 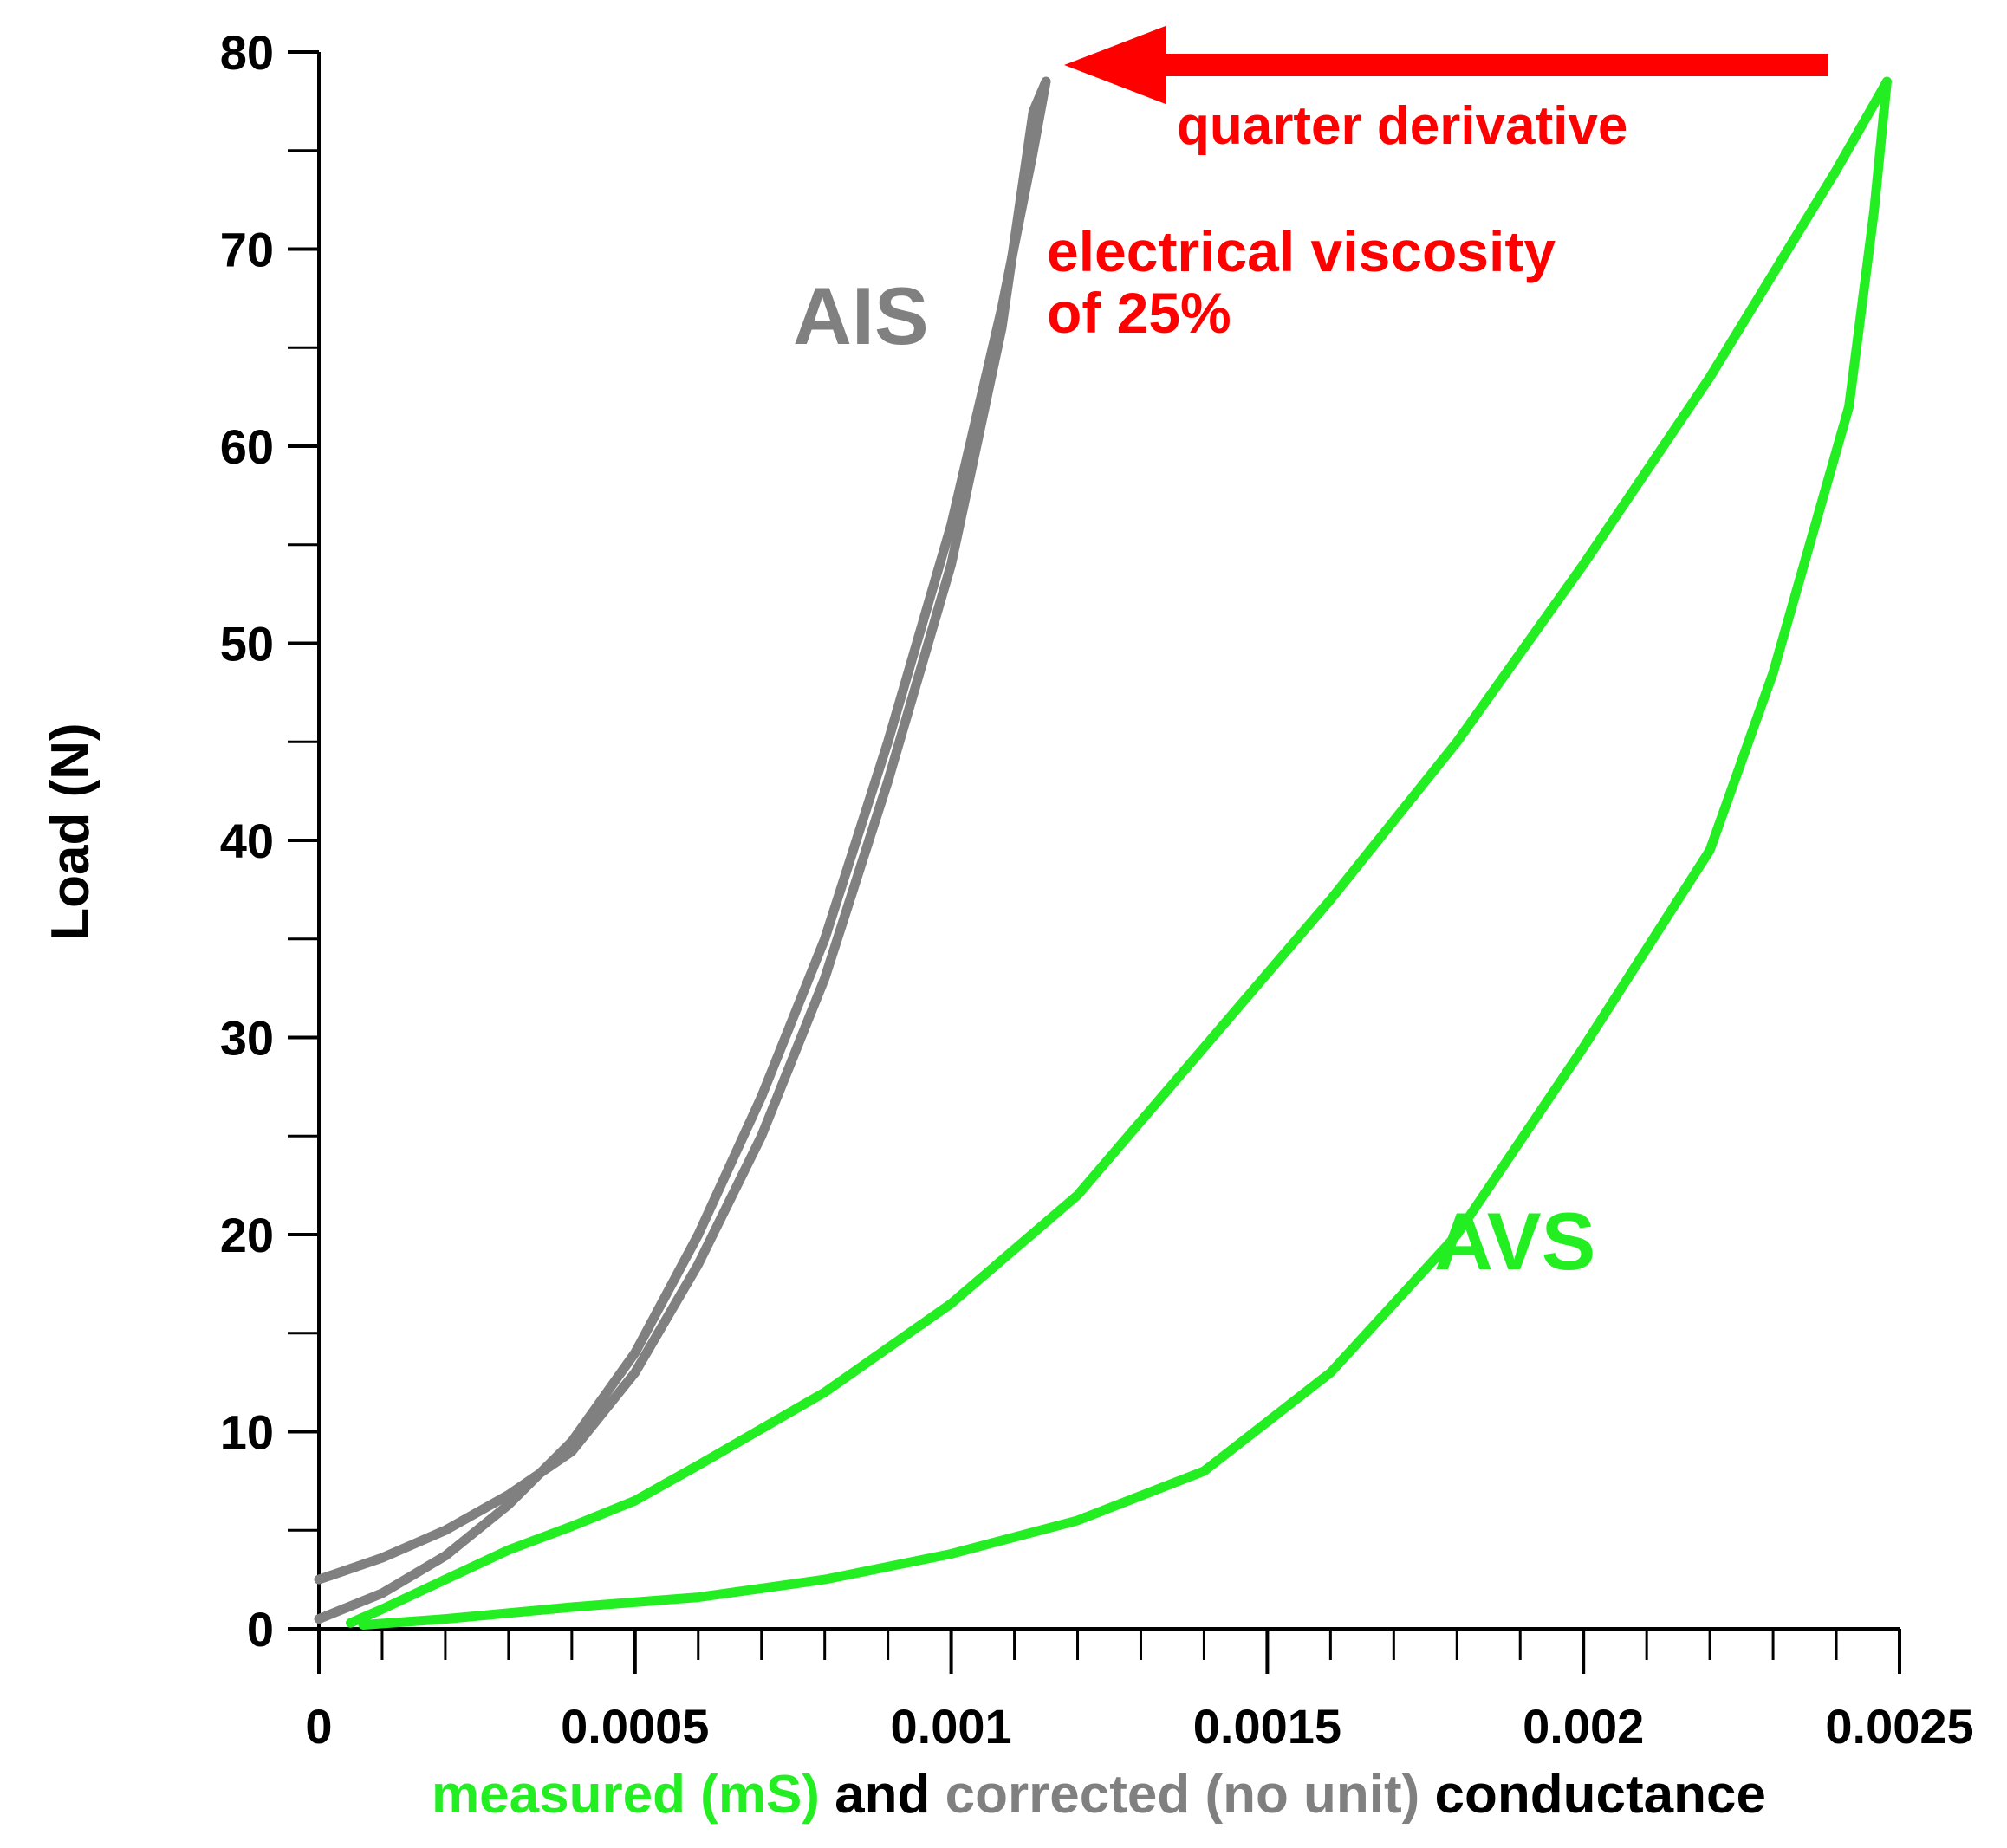 What do you see at coordinates (247, 447) in the screenshot?
I see `y-tick-label: 60` at bounding box center [247, 447].